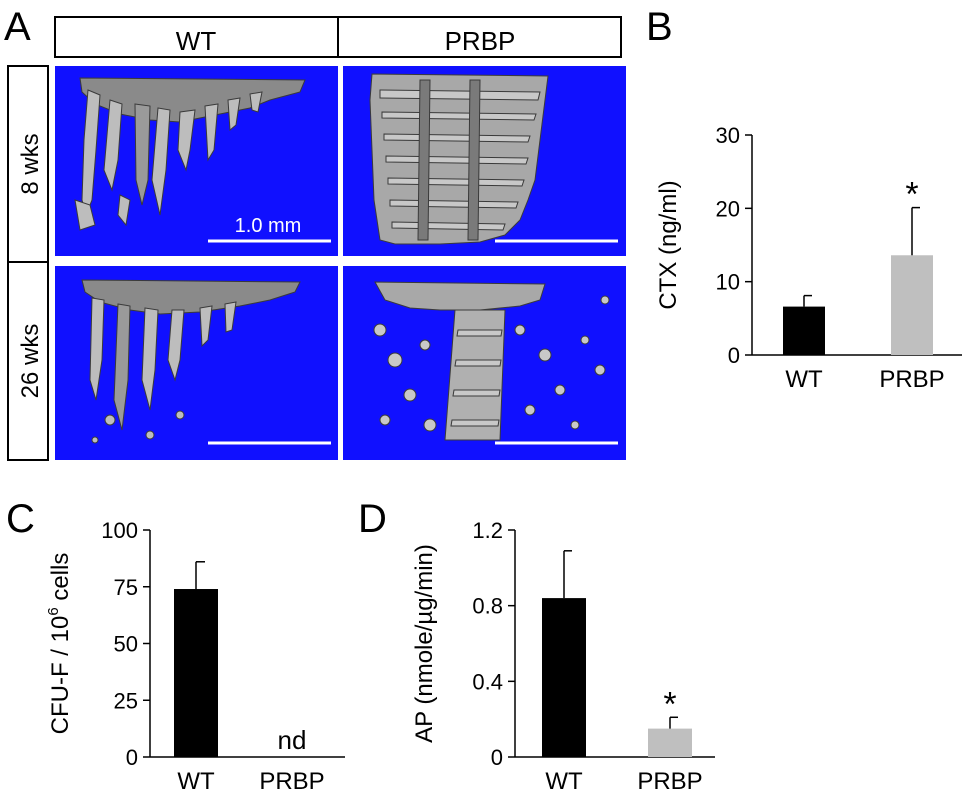 The width and height of the screenshot is (973, 800). Describe the element at coordinates (487, 606) in the screenshot. I see `chart-d-y-tick-label: 0.8` at that location.